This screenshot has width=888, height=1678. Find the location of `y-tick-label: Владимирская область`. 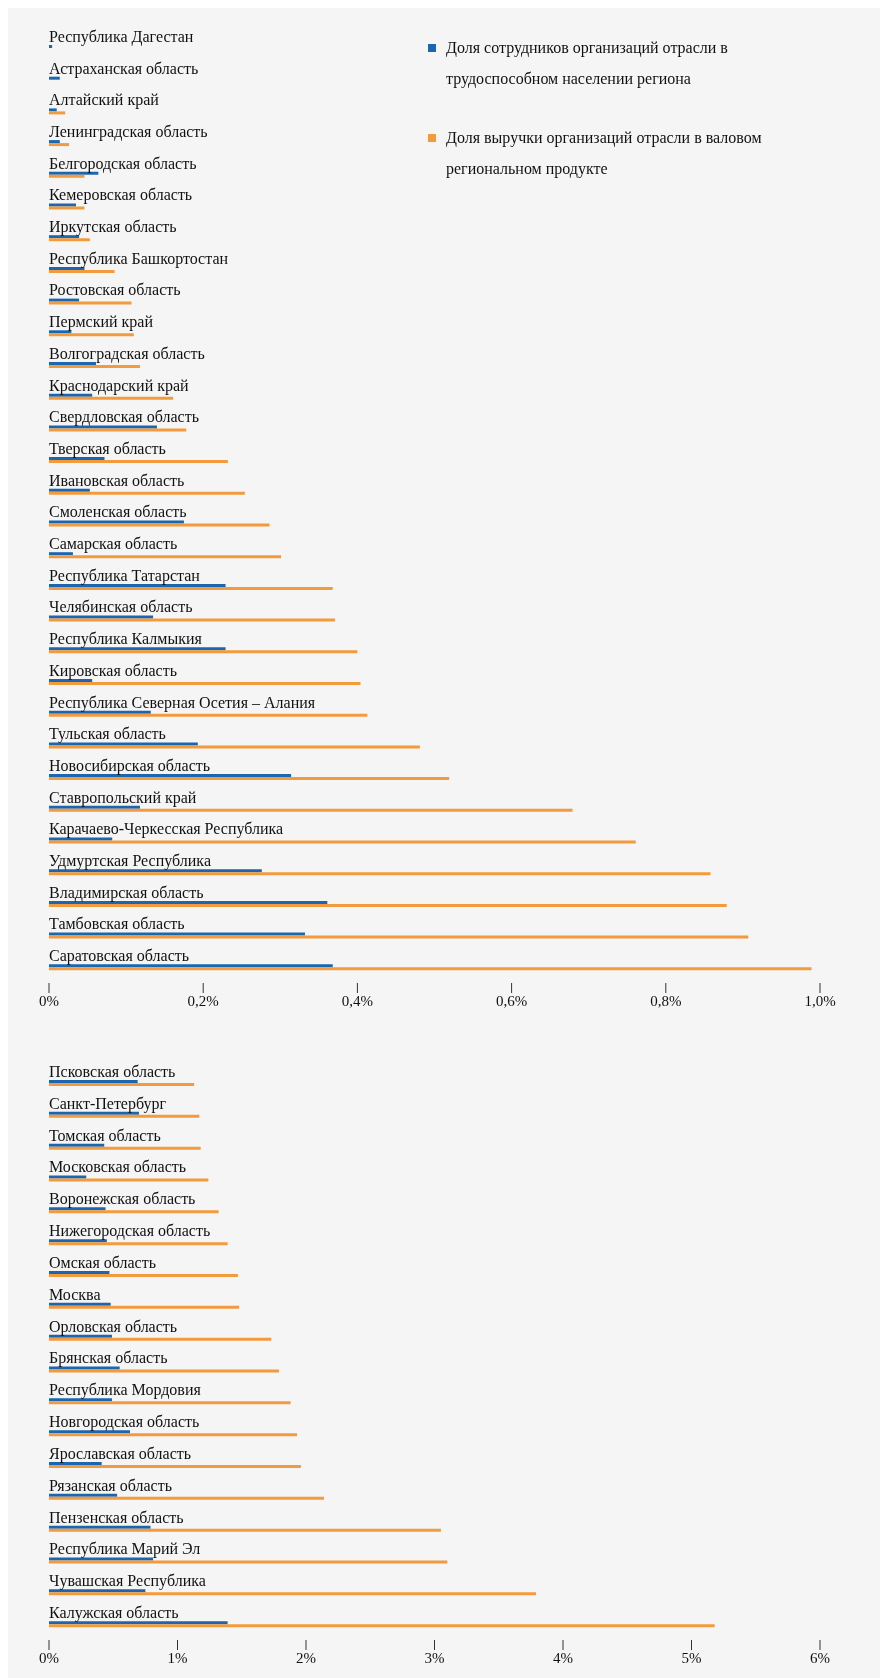

y-tick-label: Владимирская область is located at coordinates (126, 892).